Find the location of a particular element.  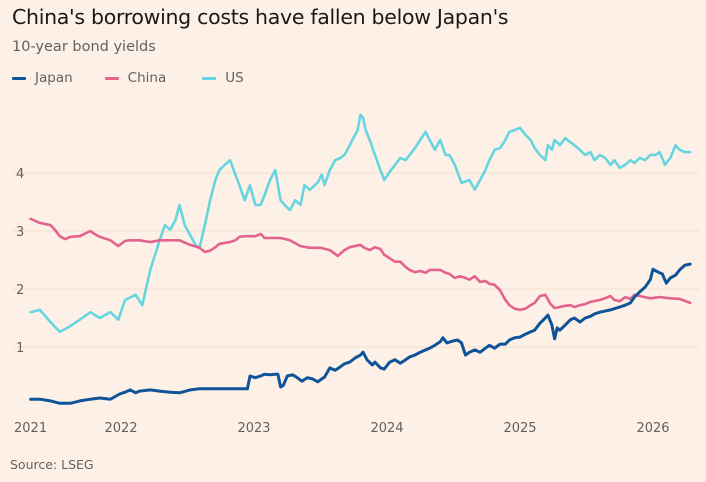

y-tick-label: 4 is located at coordinates (20, 174).